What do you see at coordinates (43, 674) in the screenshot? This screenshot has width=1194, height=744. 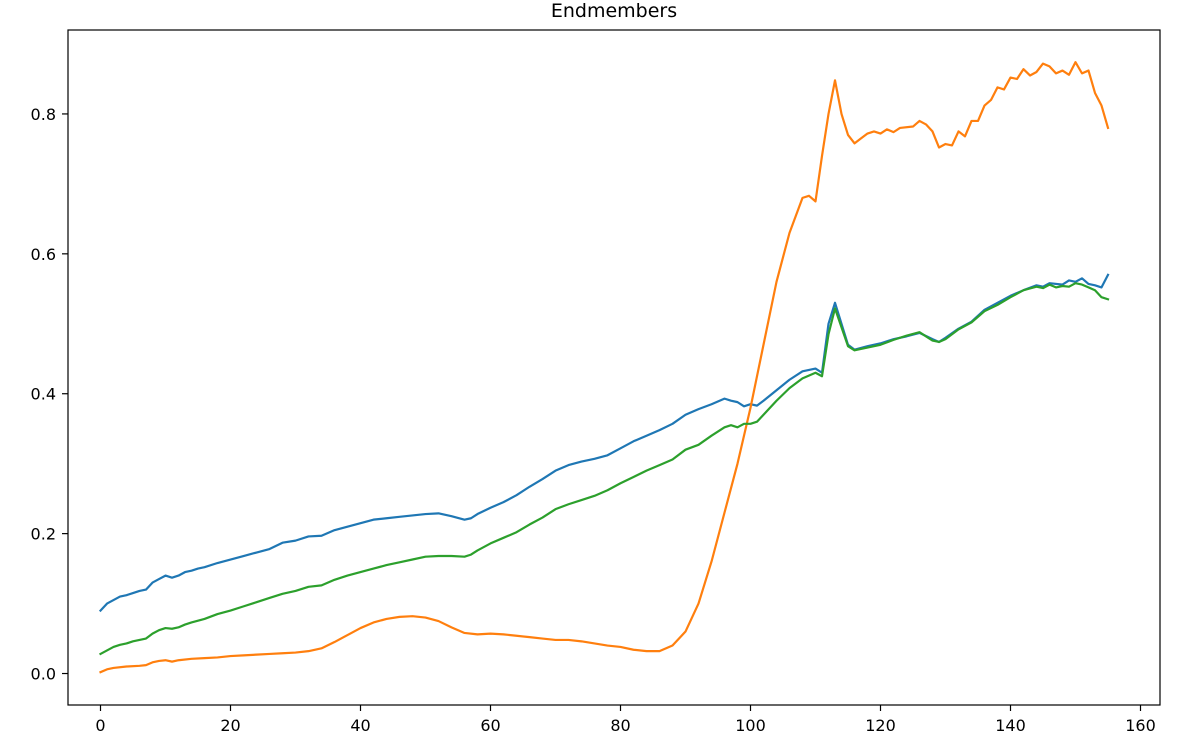 I see `y-tick-label: 0.0` at bounding box center [43, 674].